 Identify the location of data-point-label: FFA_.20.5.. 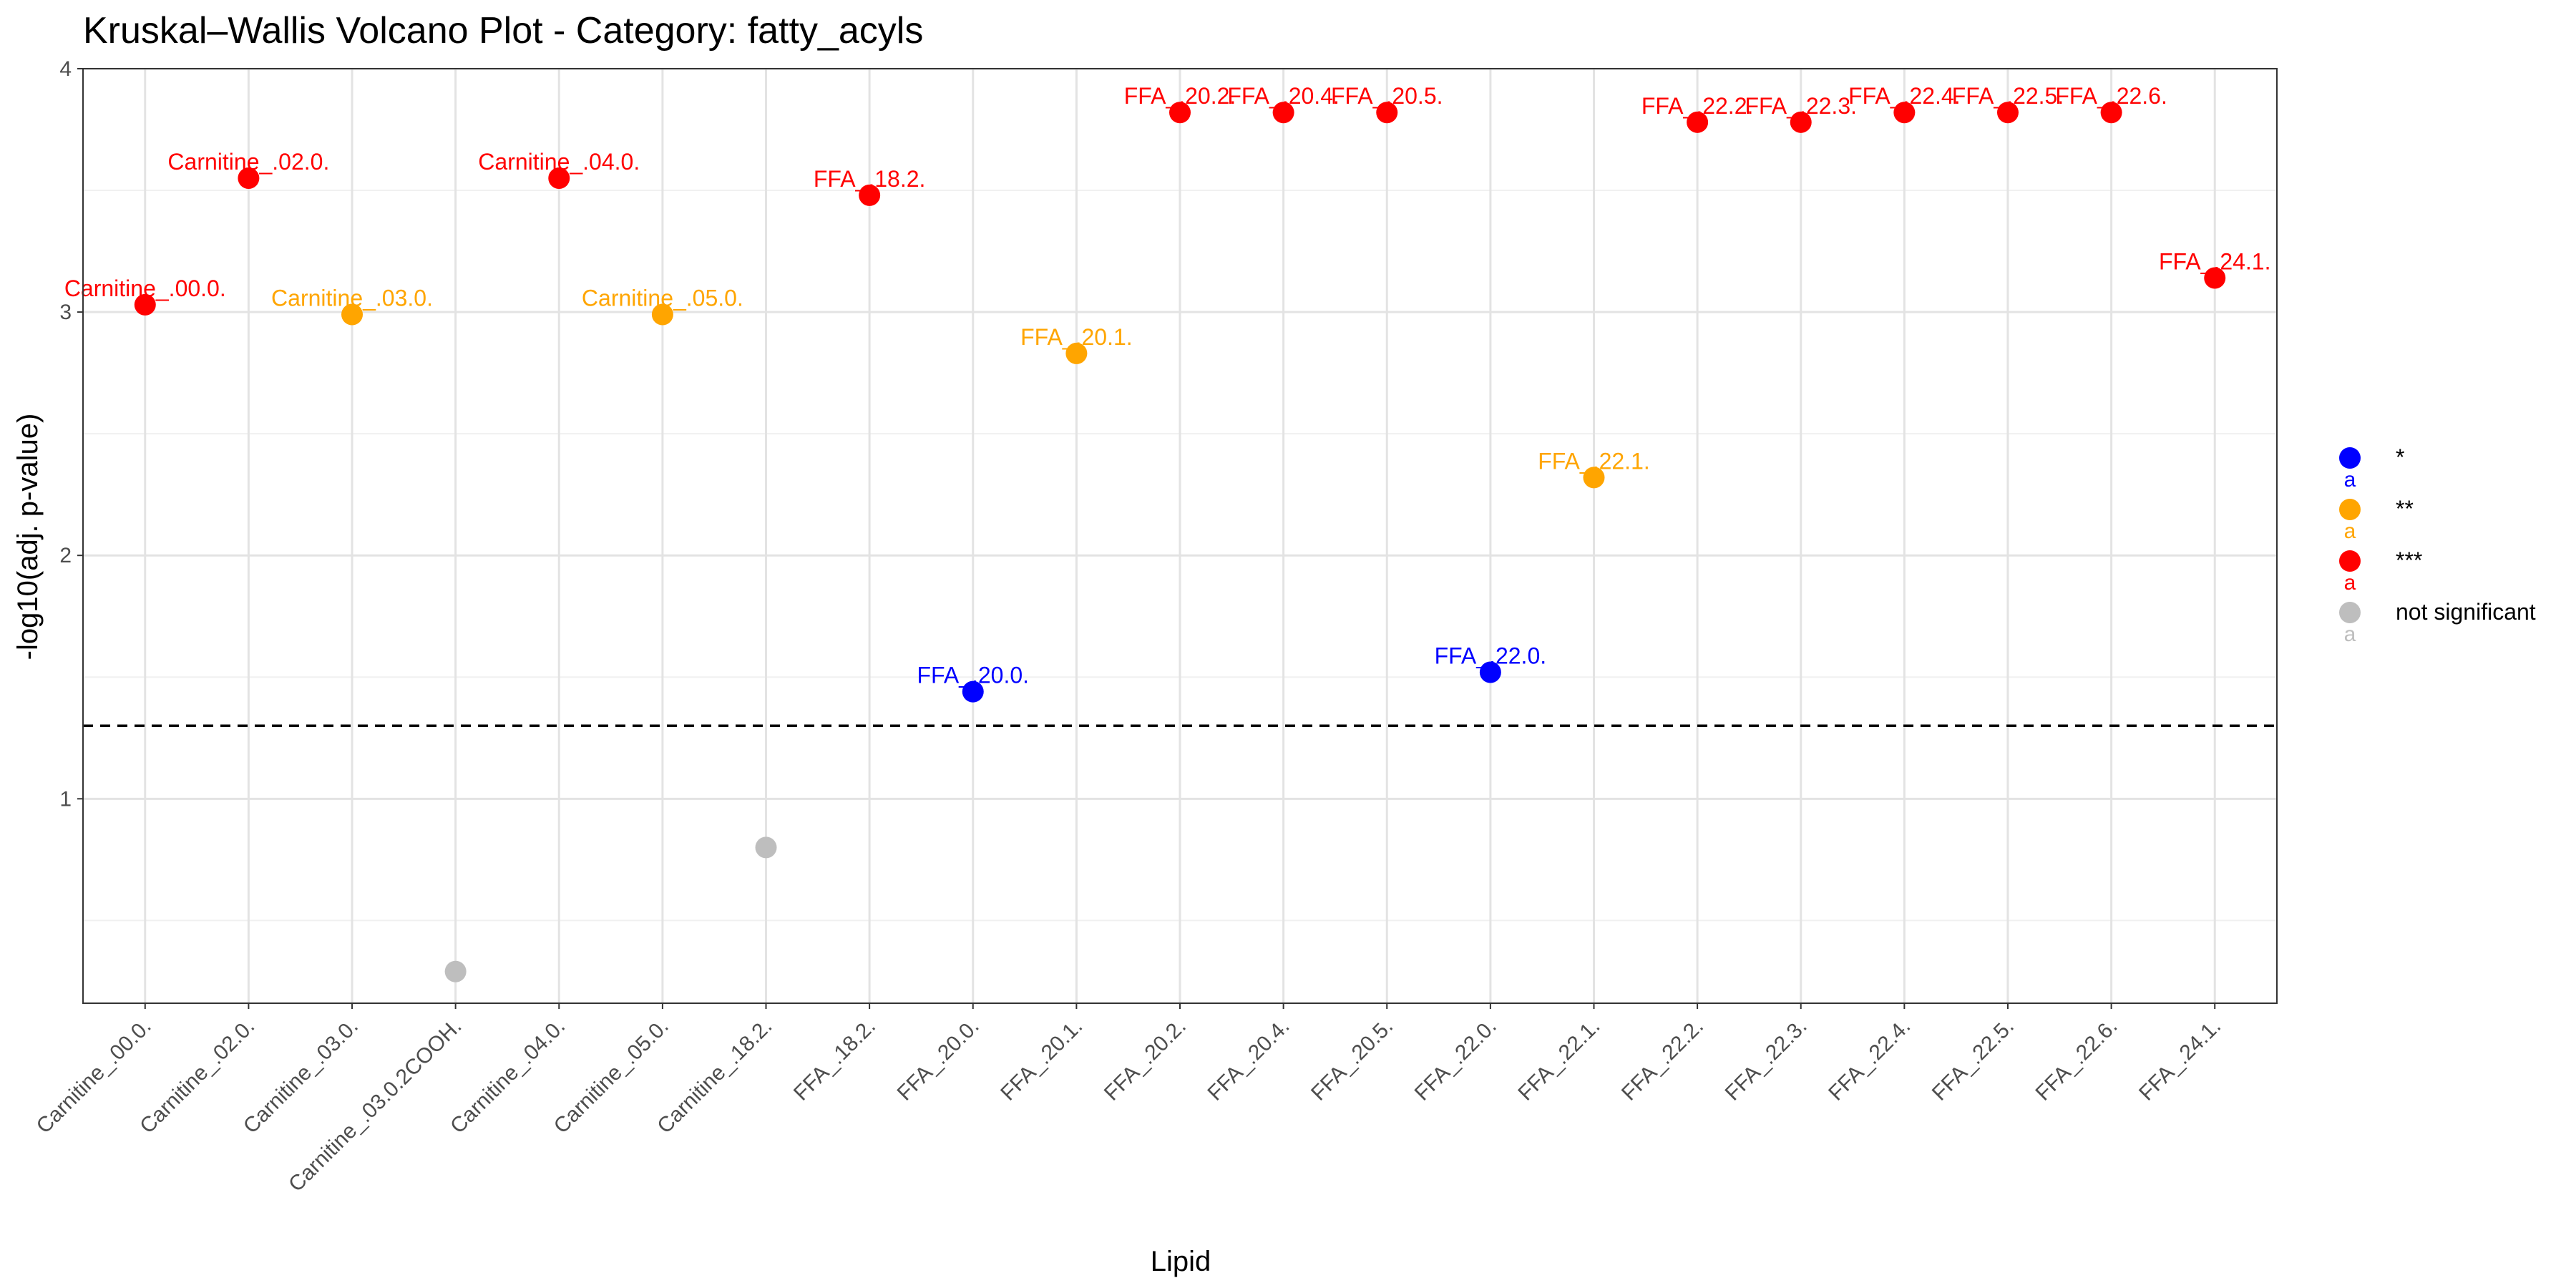
(1387, 96).